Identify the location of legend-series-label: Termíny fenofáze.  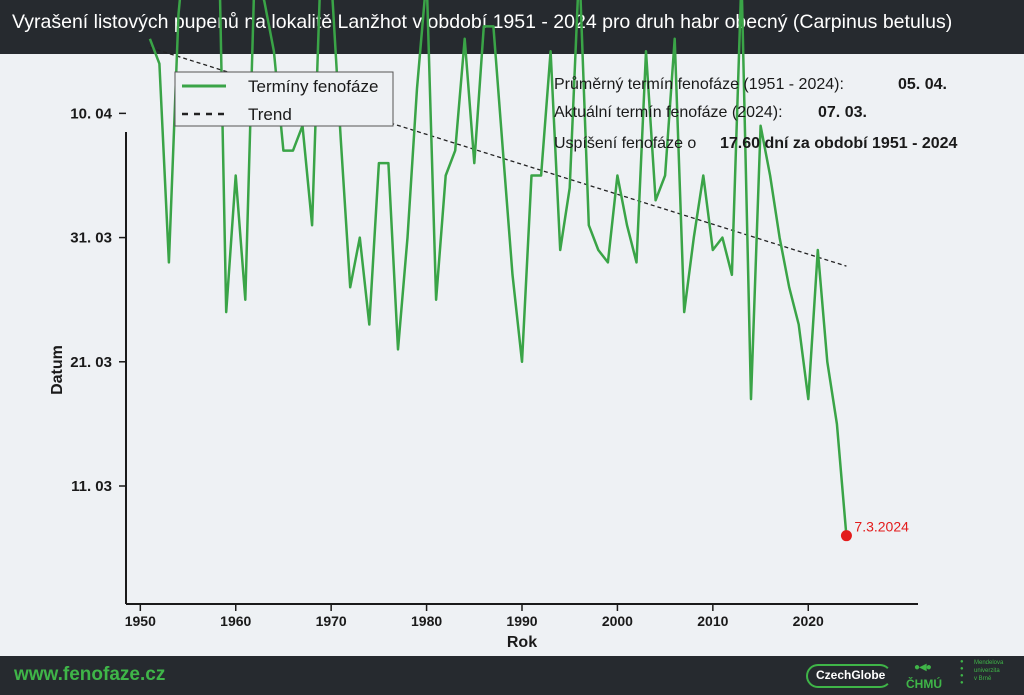
(313, 86).